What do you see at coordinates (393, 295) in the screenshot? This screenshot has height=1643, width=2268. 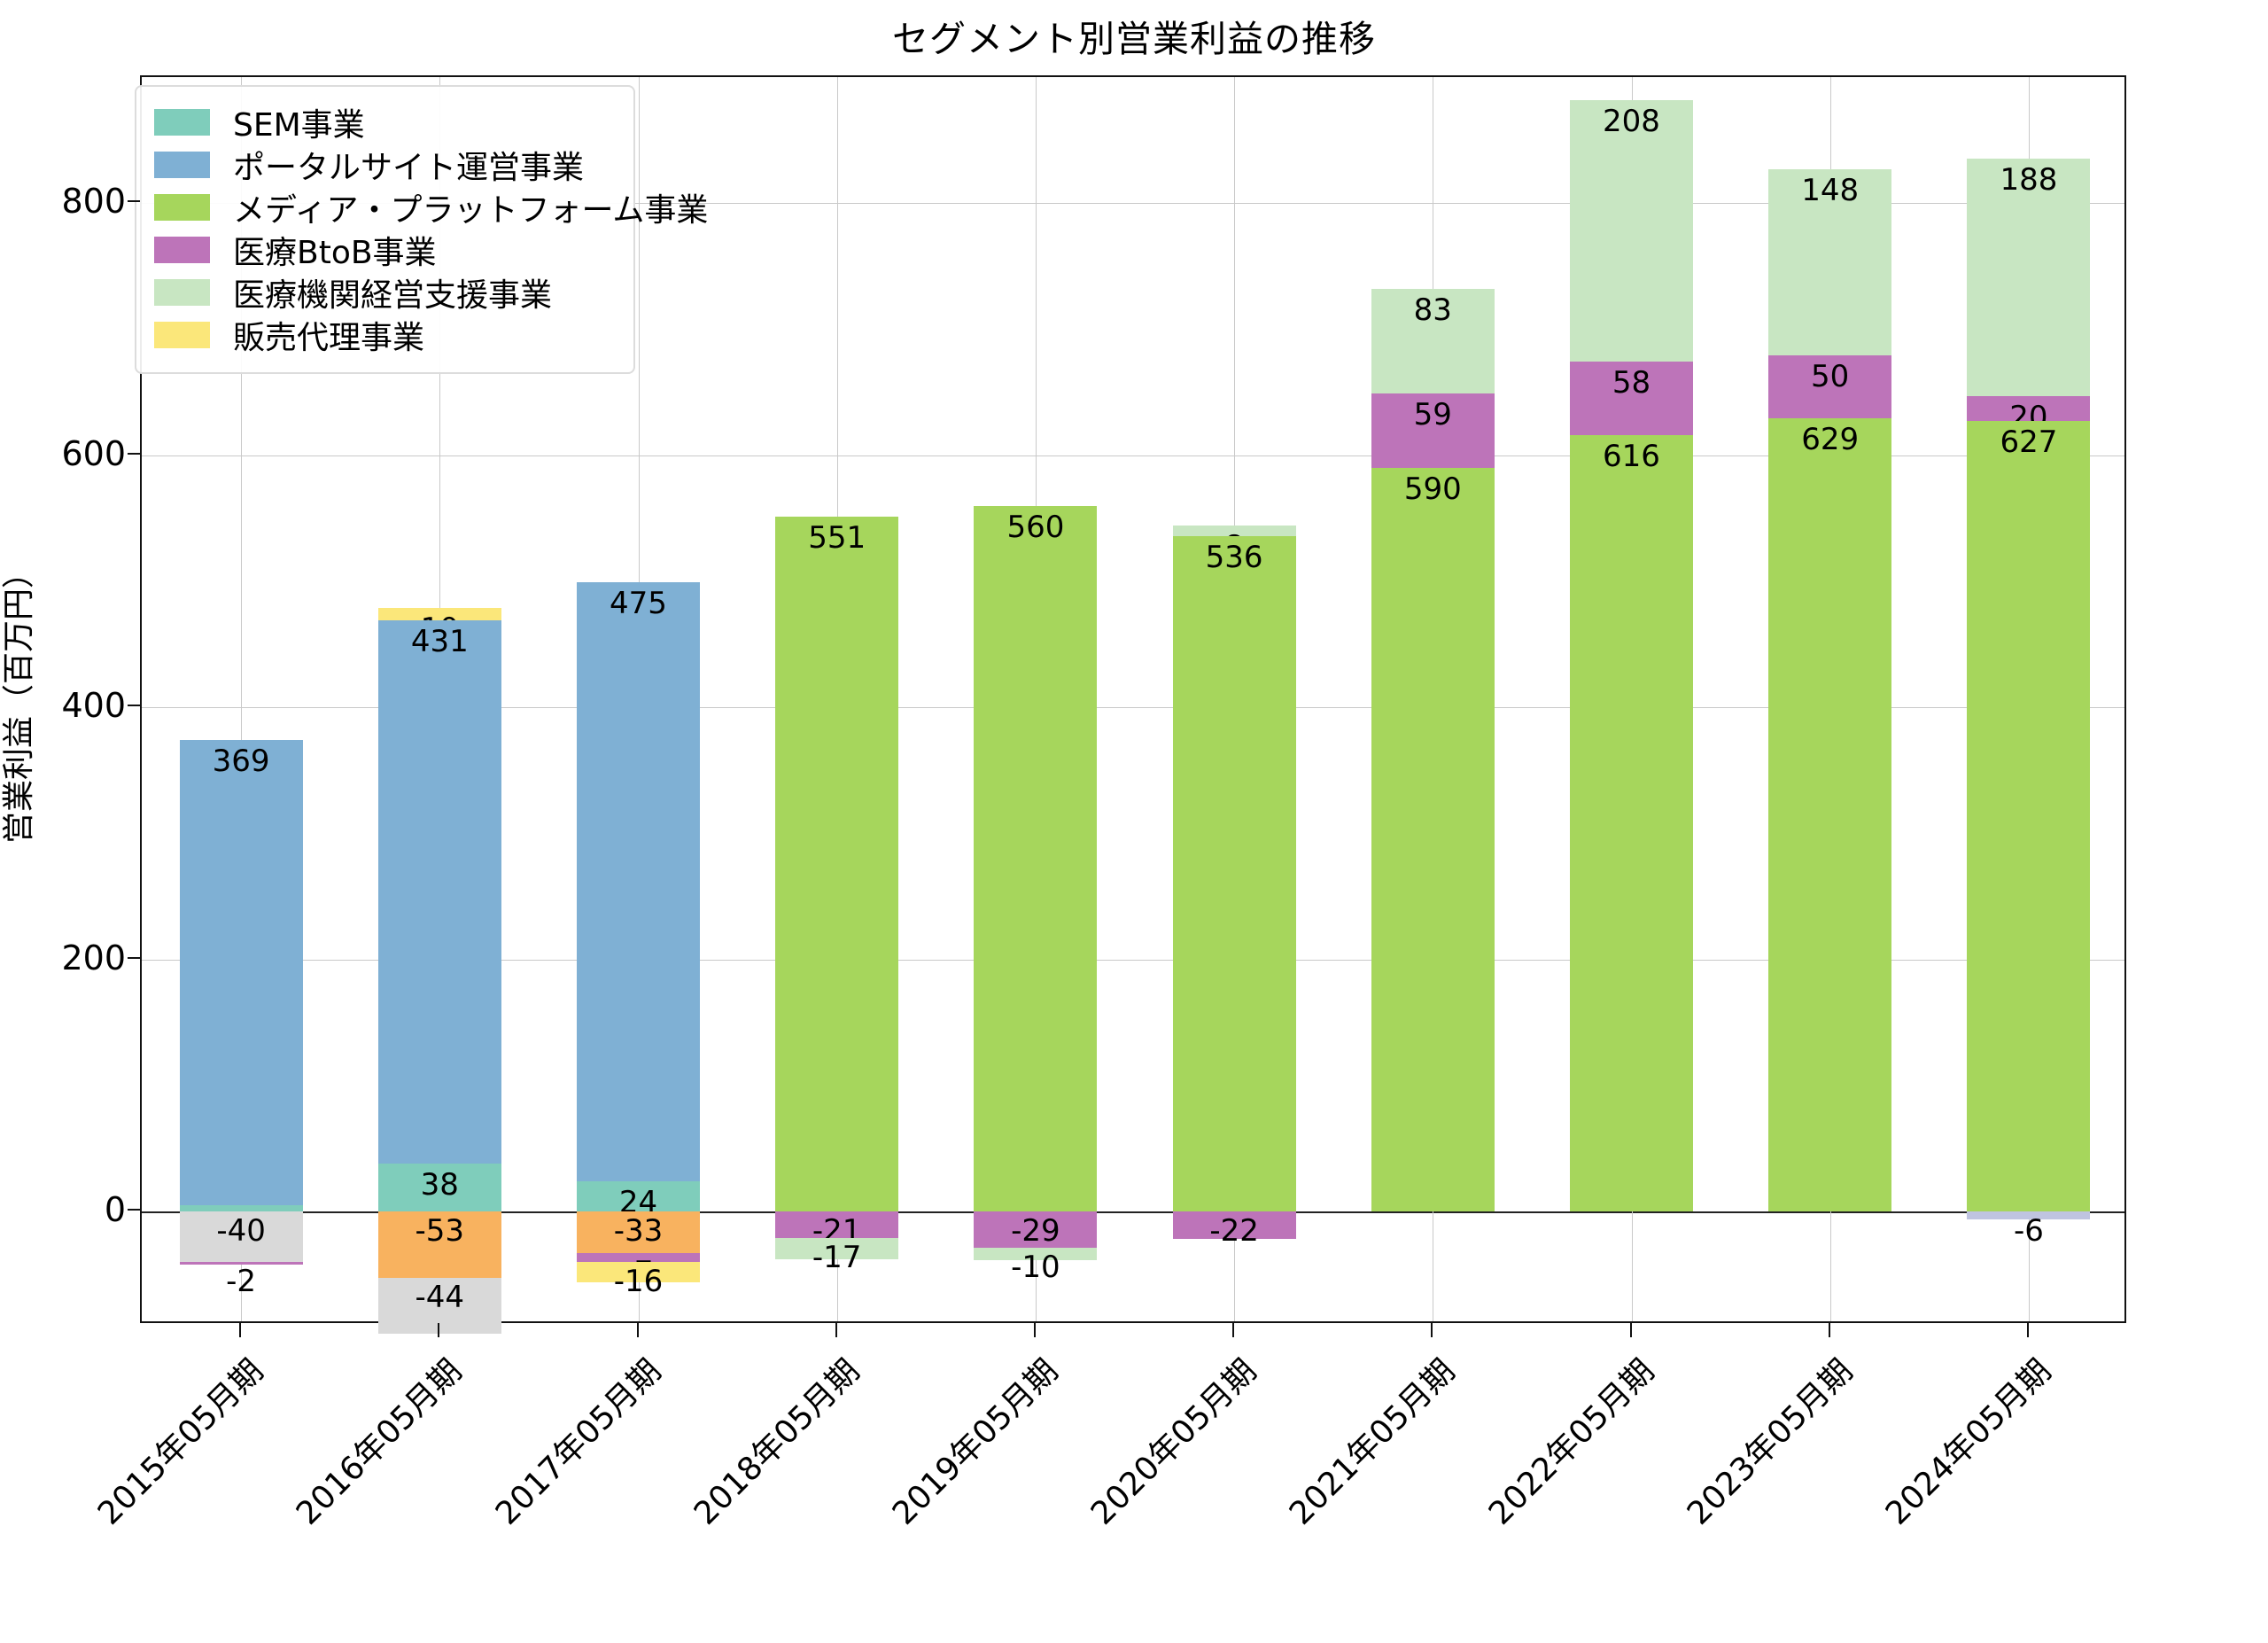 I see `legend-item-label: 医療機関経営支援事業` at bounding box center [393, 295].